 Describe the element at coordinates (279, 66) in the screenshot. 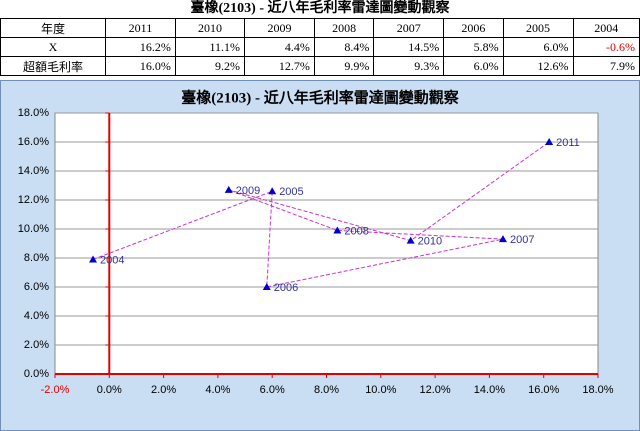

I see `table-cell: 12.7%` at that location.